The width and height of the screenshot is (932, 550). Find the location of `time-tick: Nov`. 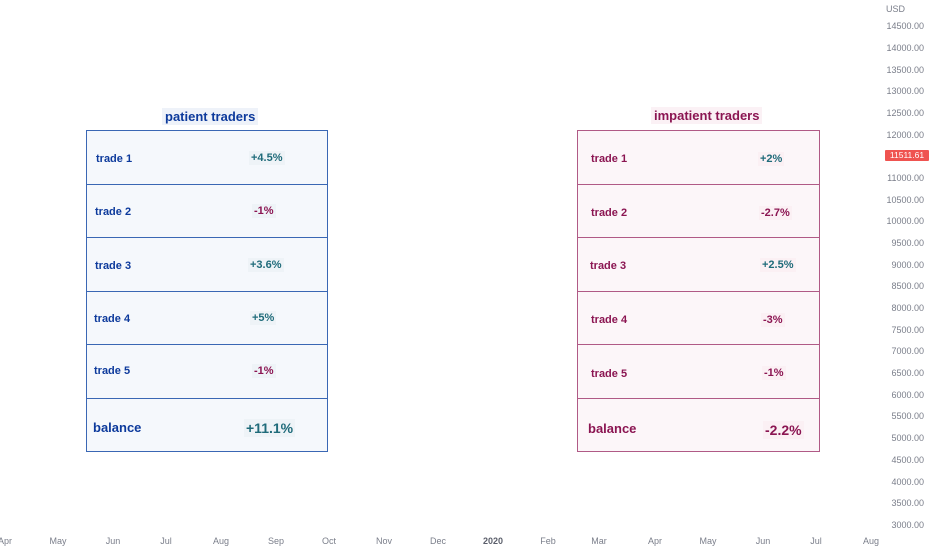

time-tick: Nov is located at coordinates (383, 541).